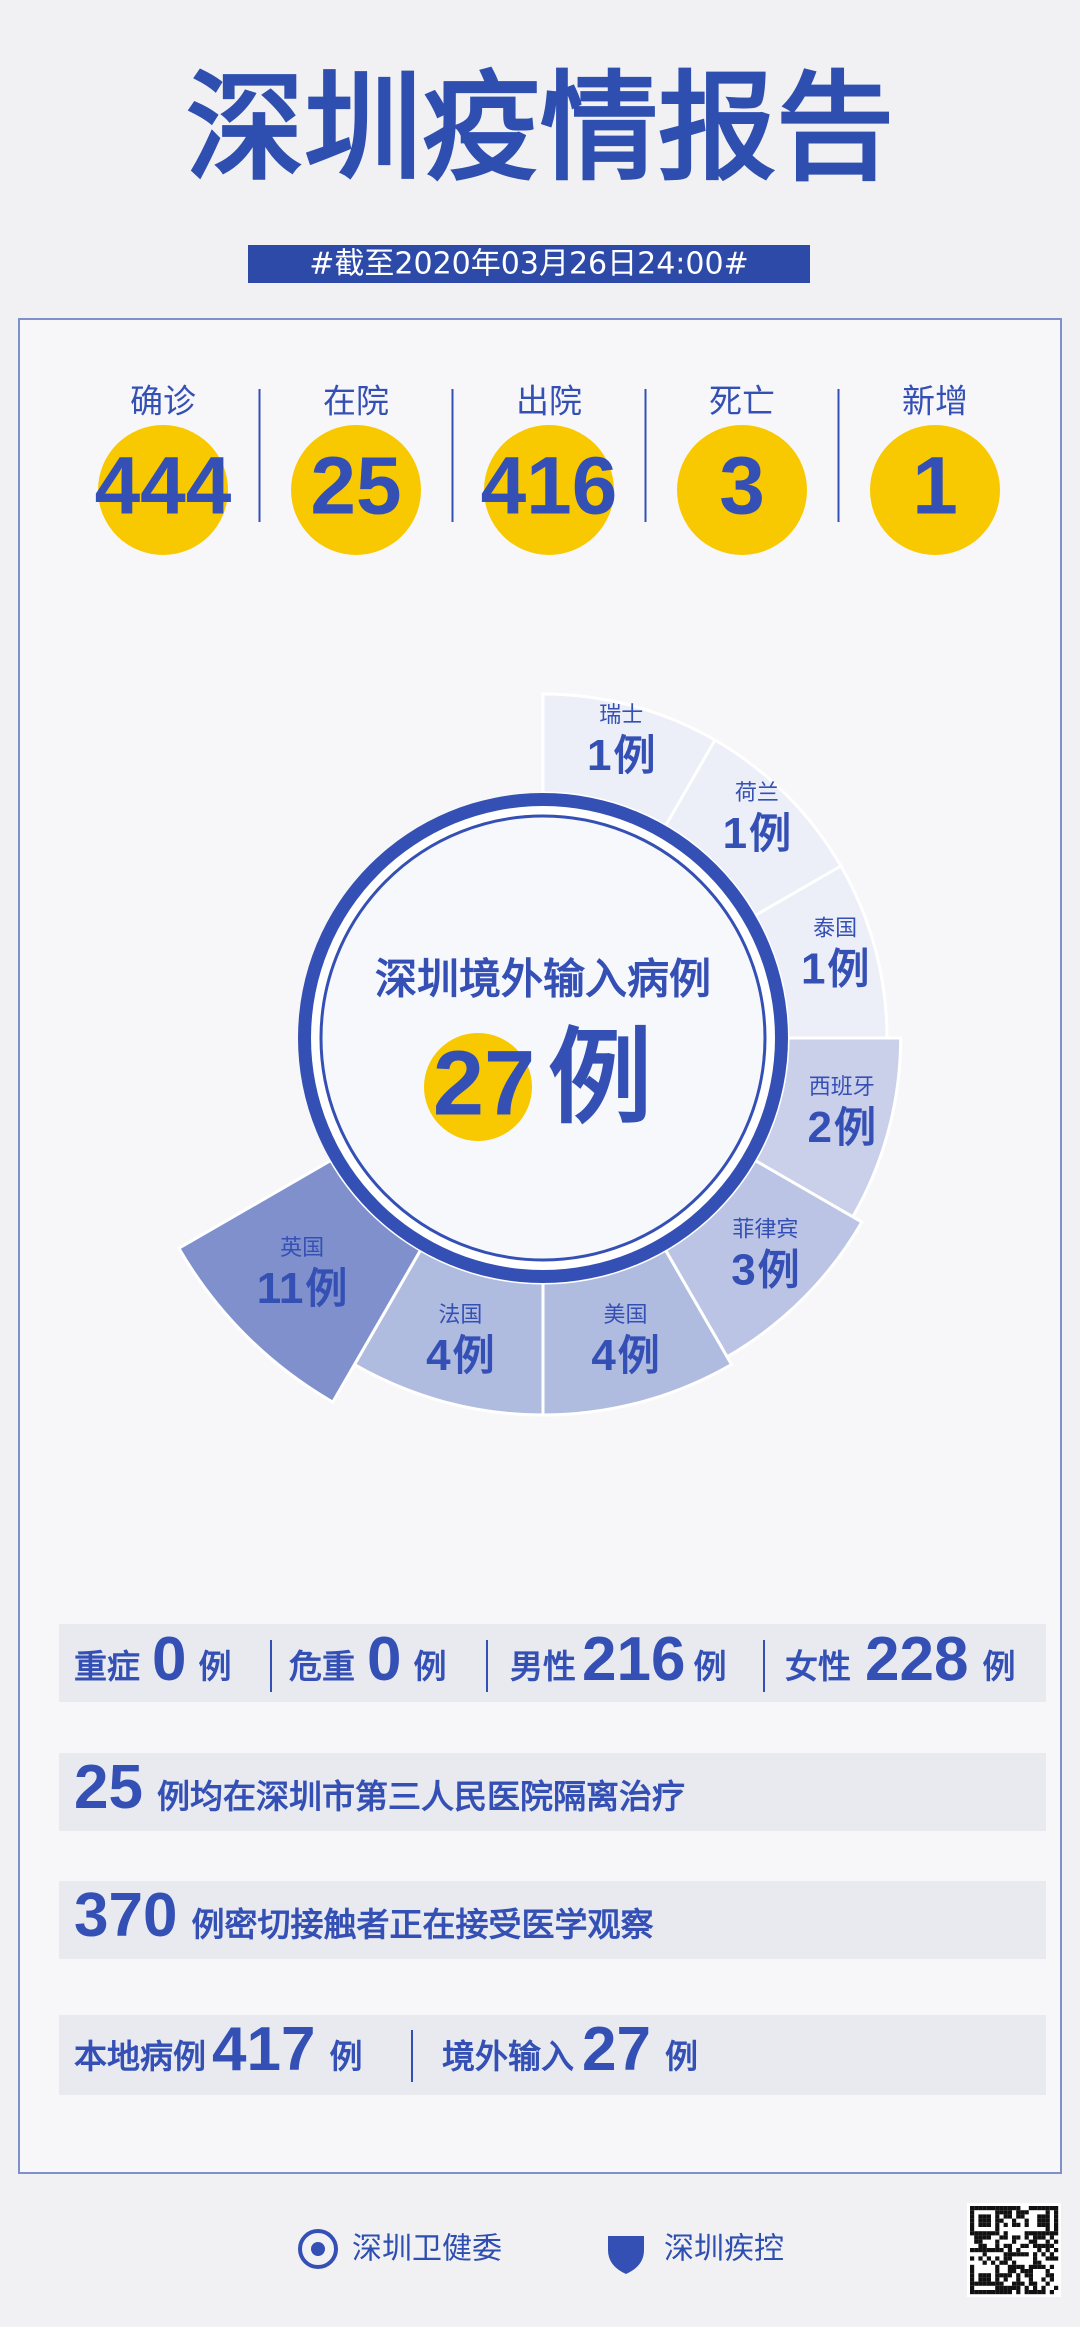  I want to click on count: 1, so click(735, 833).